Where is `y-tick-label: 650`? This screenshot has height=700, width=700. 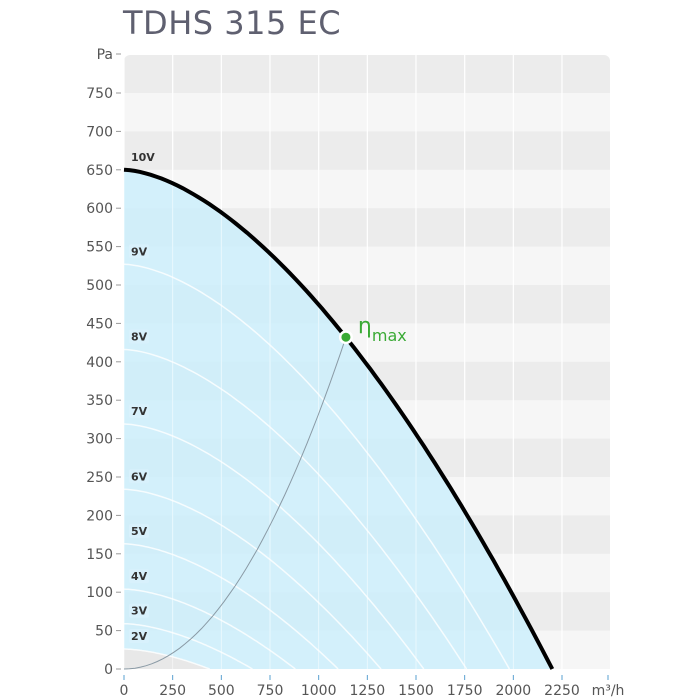 y-tick-label: 650 is located at coordinates (99, 171).